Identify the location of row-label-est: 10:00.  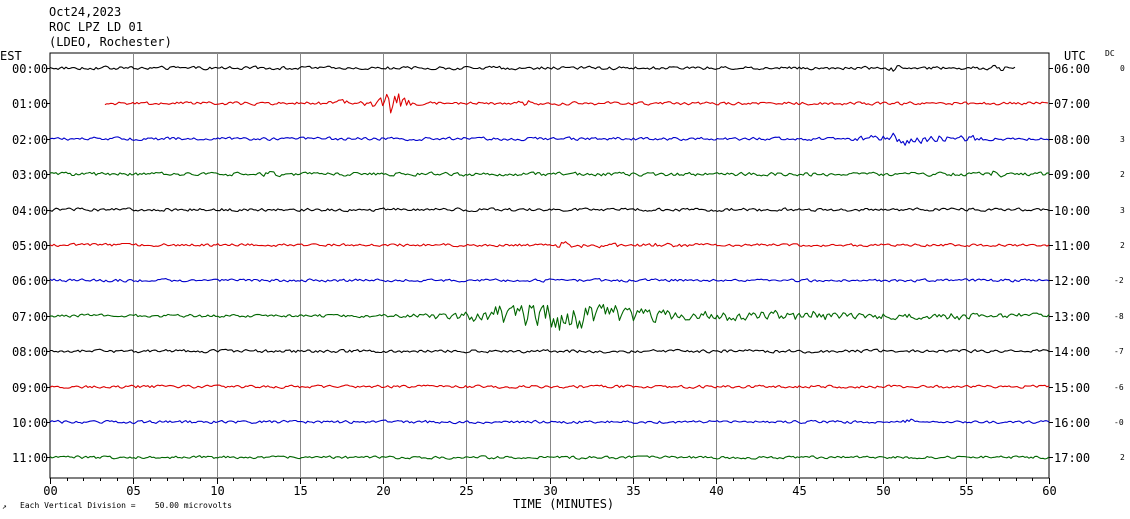
(30, 423).